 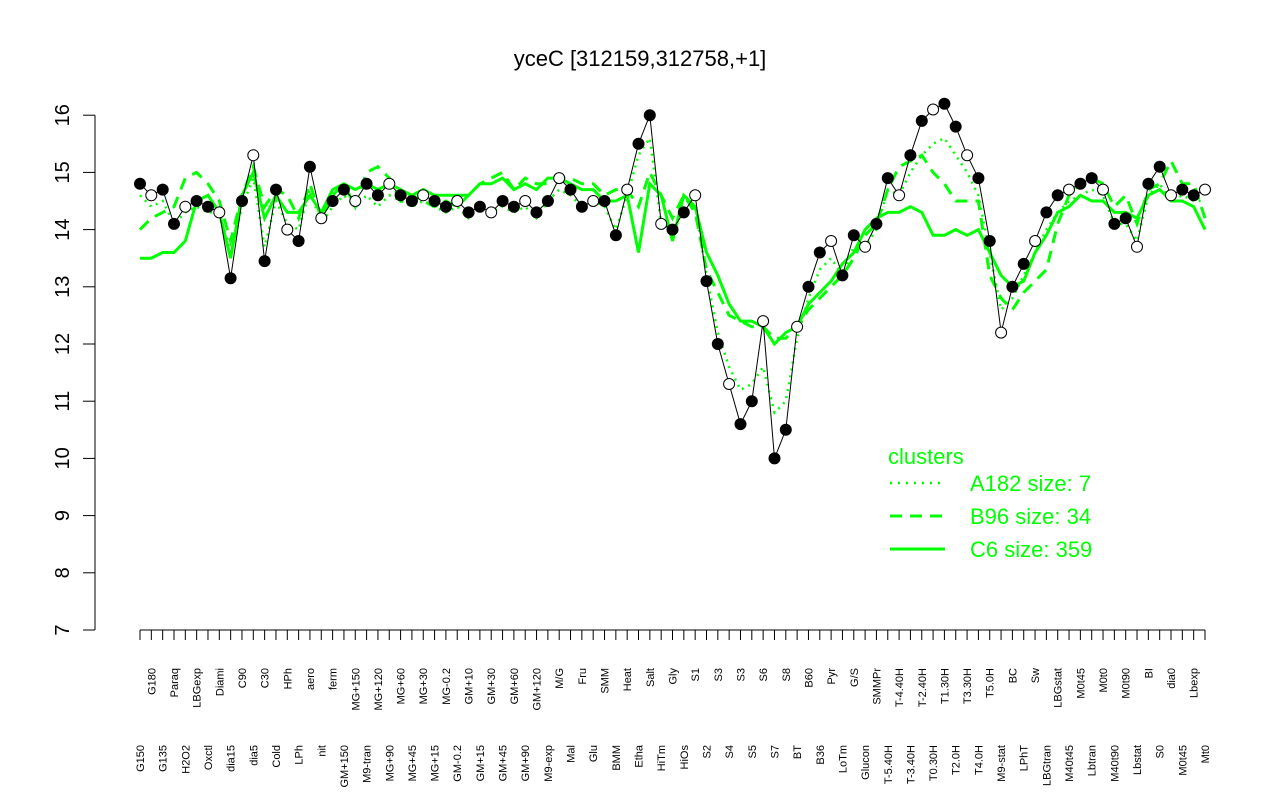 What do you see at coordinates (1104, 680) in the screenshot?
I see `x-tick-label: M0t0` at bounding box center [1104, 680].